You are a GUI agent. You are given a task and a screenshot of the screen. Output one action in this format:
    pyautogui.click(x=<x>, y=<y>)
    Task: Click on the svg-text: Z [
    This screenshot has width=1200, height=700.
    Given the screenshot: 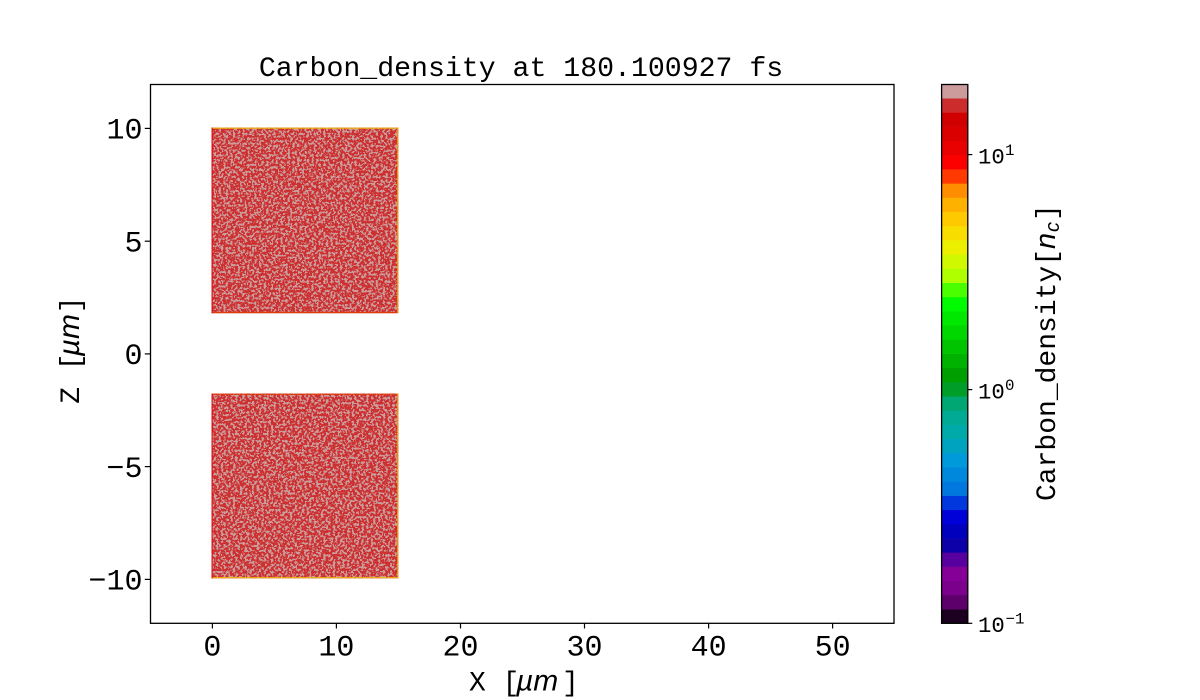 What is the action you would take?
    pyautogui.click(x=72, y=378)
    